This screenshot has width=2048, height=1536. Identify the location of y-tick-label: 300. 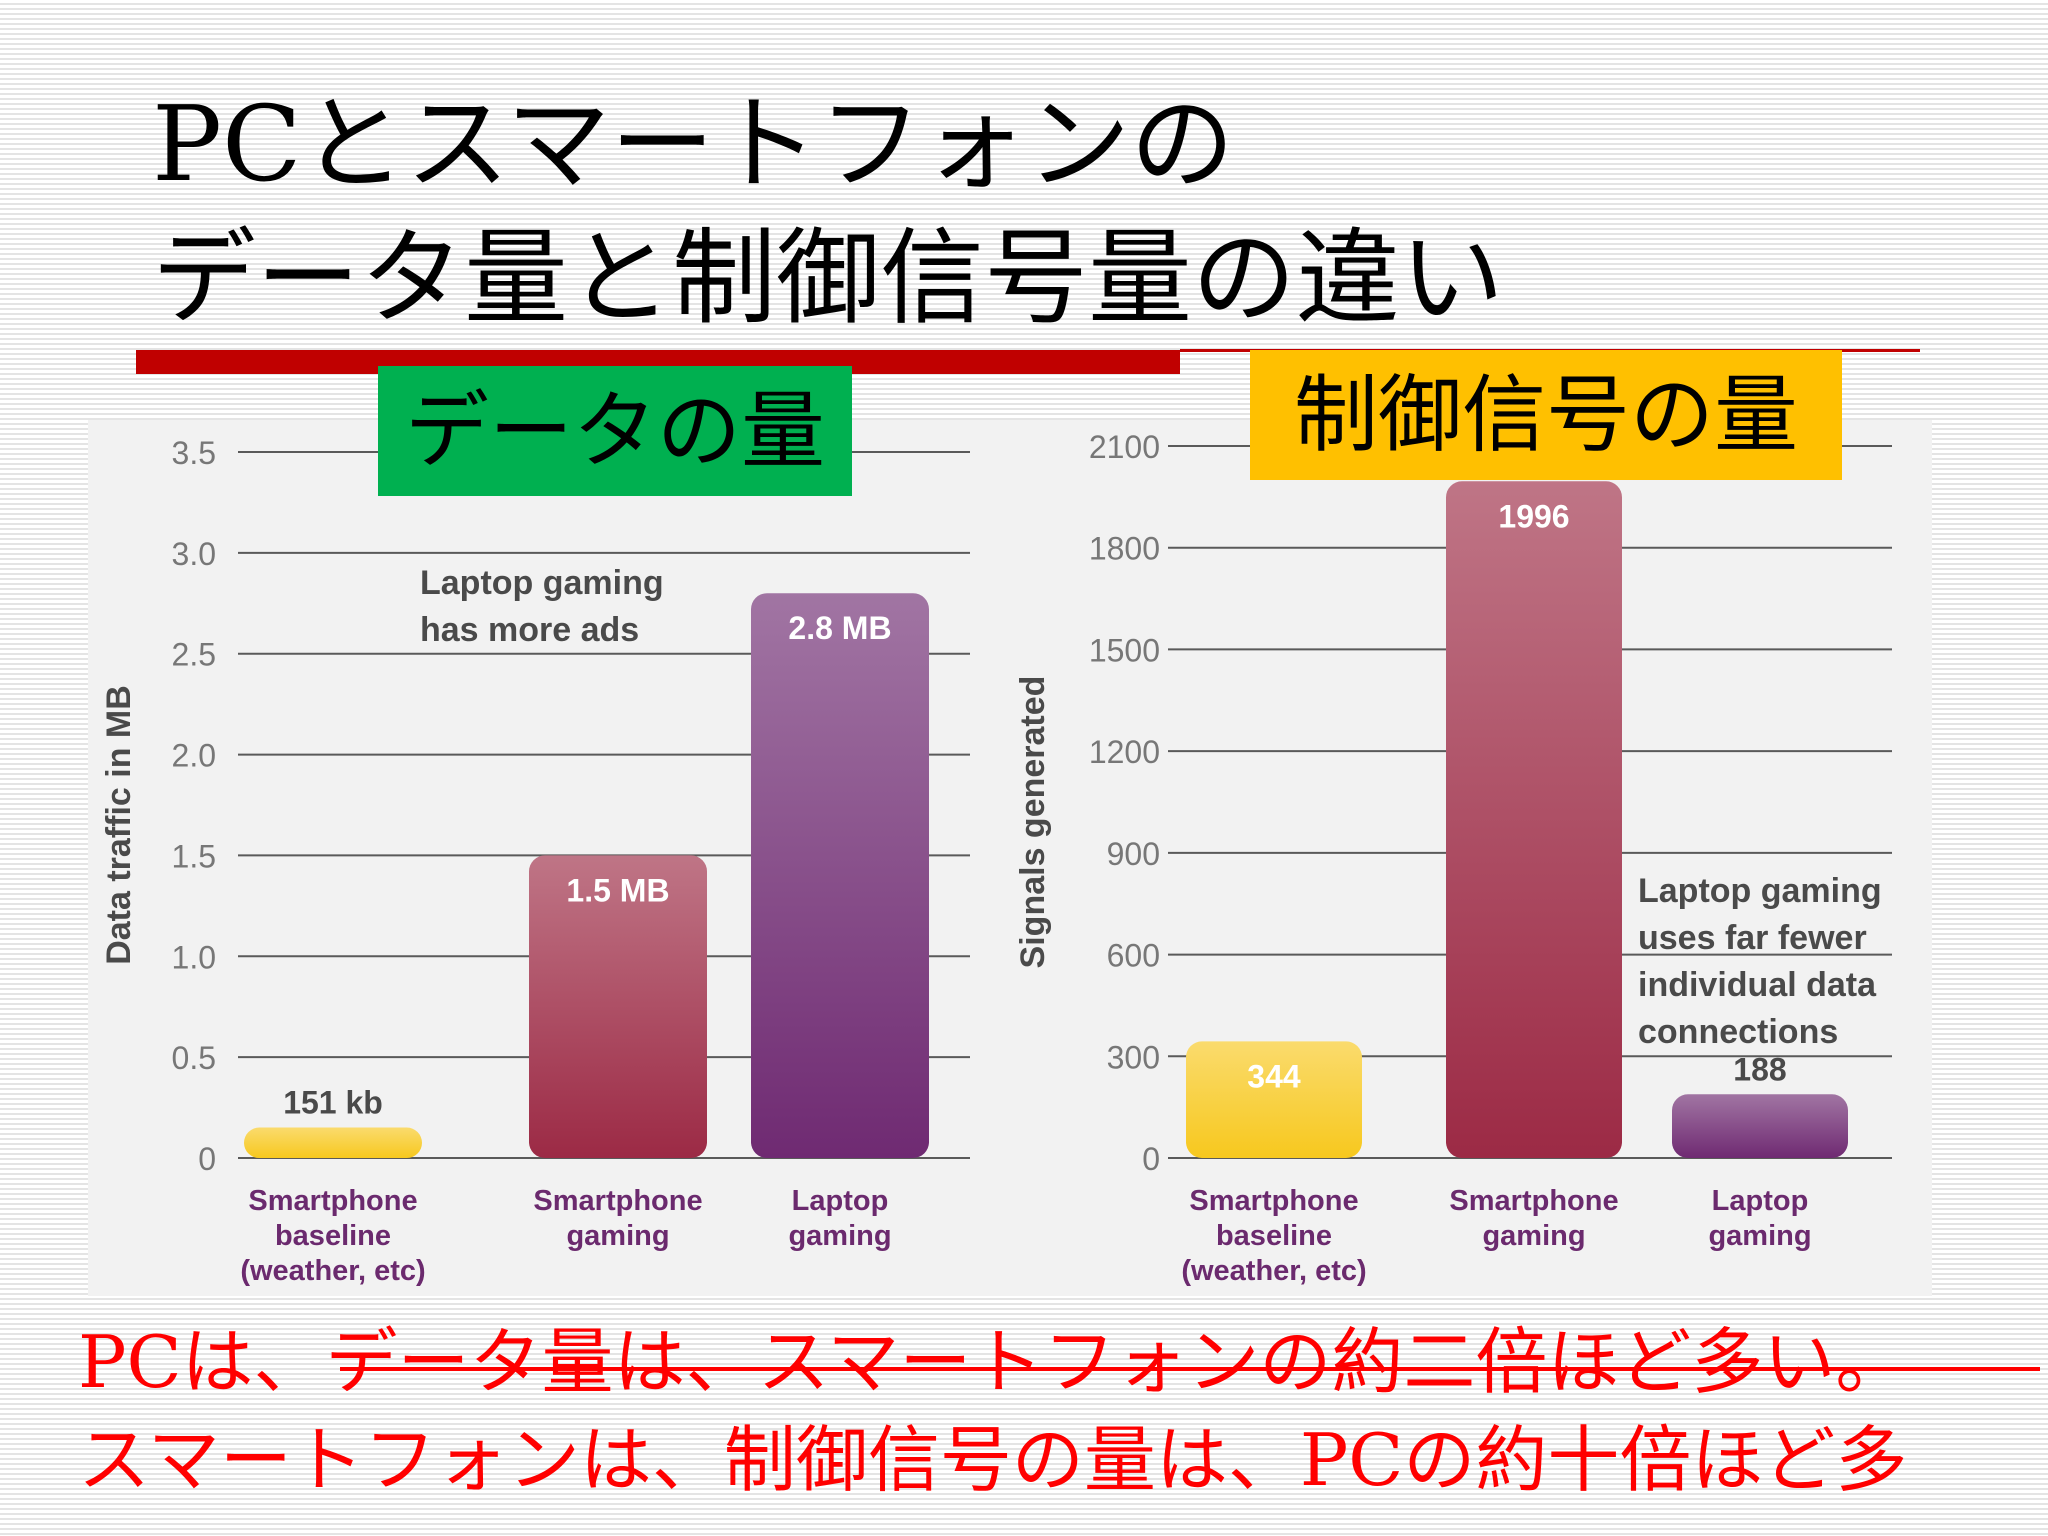
(1133, 1057).